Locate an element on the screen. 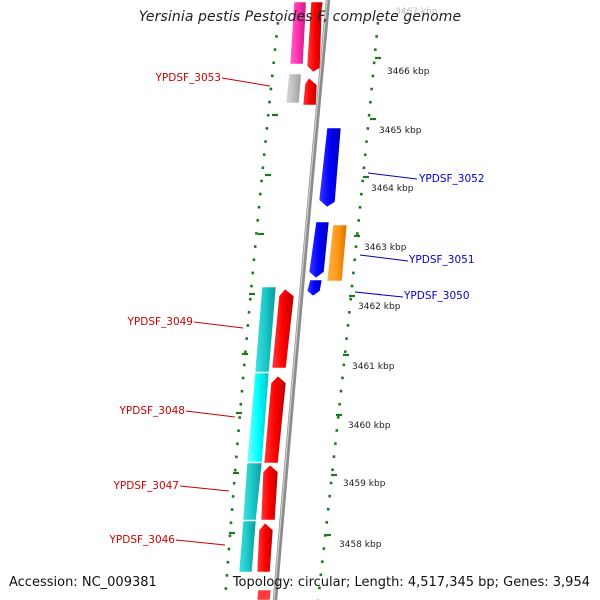  gene-pink is located at coordinates (298, 33).